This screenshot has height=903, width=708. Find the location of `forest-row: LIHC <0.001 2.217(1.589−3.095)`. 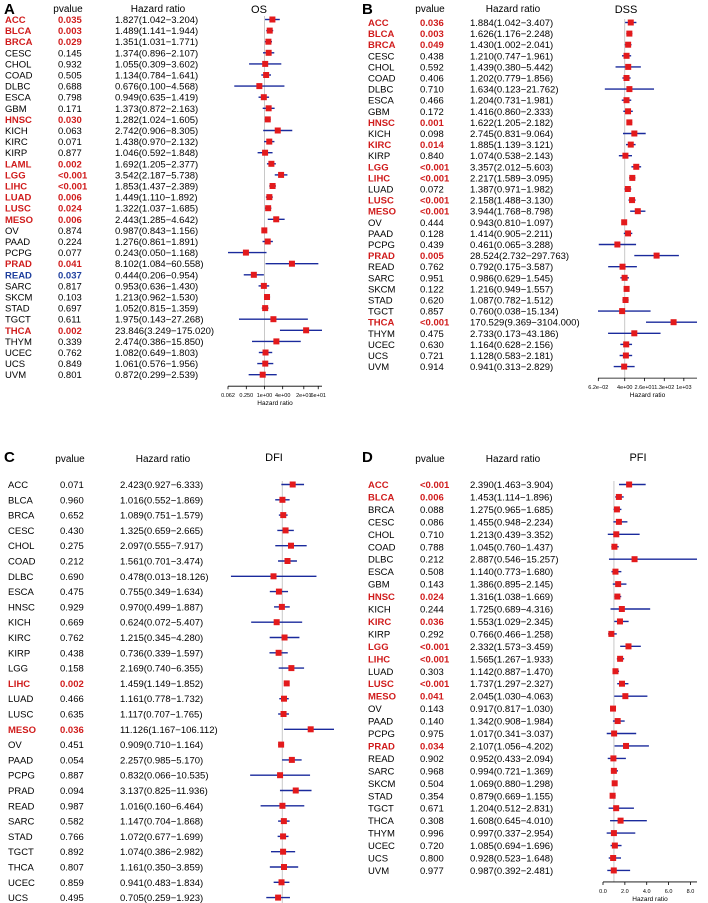

forest-row: LIHC <0.001 2.217(1.589−3.095) is located at coordinates (502, 178).